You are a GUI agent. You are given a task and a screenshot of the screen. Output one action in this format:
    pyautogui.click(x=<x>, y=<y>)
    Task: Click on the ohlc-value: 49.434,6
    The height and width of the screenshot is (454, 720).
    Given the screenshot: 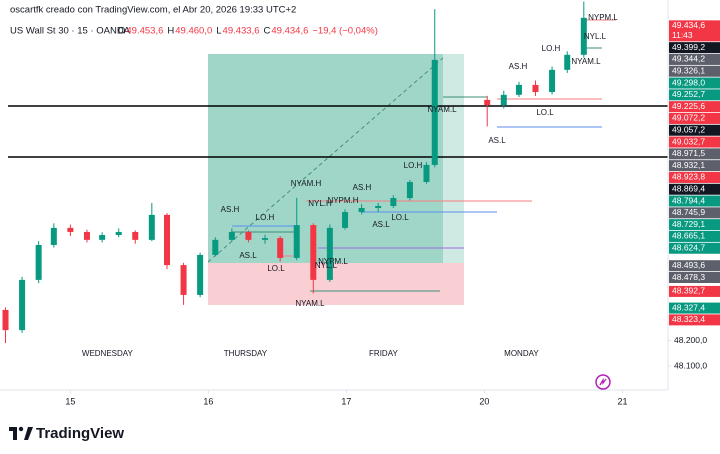 What is the action you would take?
    pyautogui.click(x=289, y=31)
    